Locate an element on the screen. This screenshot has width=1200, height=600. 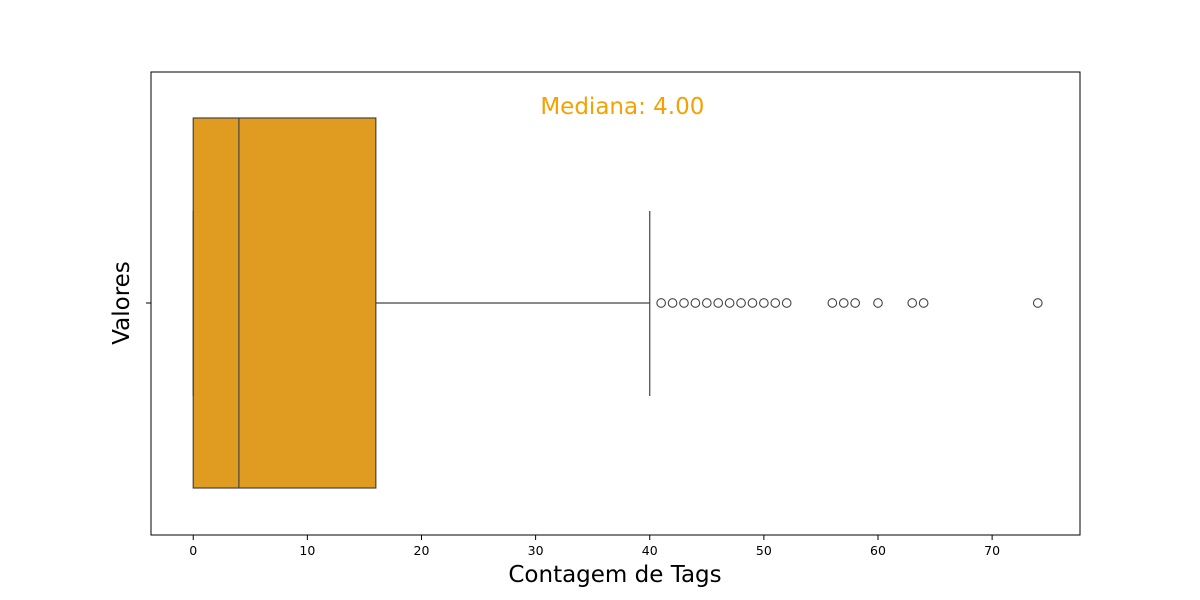
x-tick-label: 60 is located at coordinates (878, 550).